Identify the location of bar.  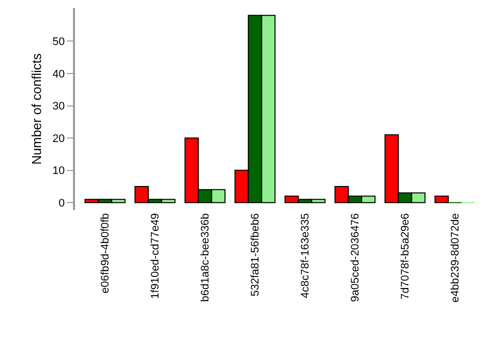
(441, 200).